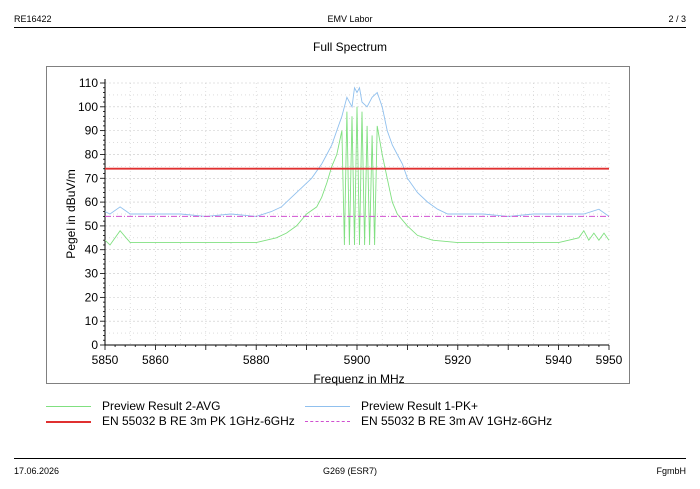 Image resolution: width=700 pixels, height=489 pixels. I want to click on report-date: 17.06.2026, so click(37, 471).